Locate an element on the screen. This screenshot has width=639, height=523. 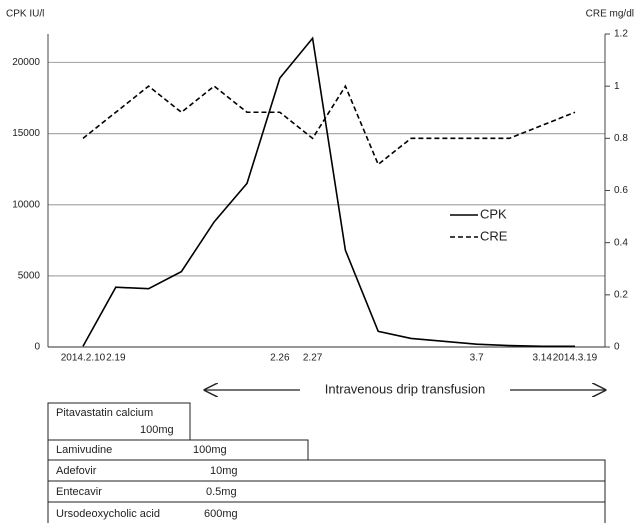
med-dose: 10mg is located at coordinates (224, 471).